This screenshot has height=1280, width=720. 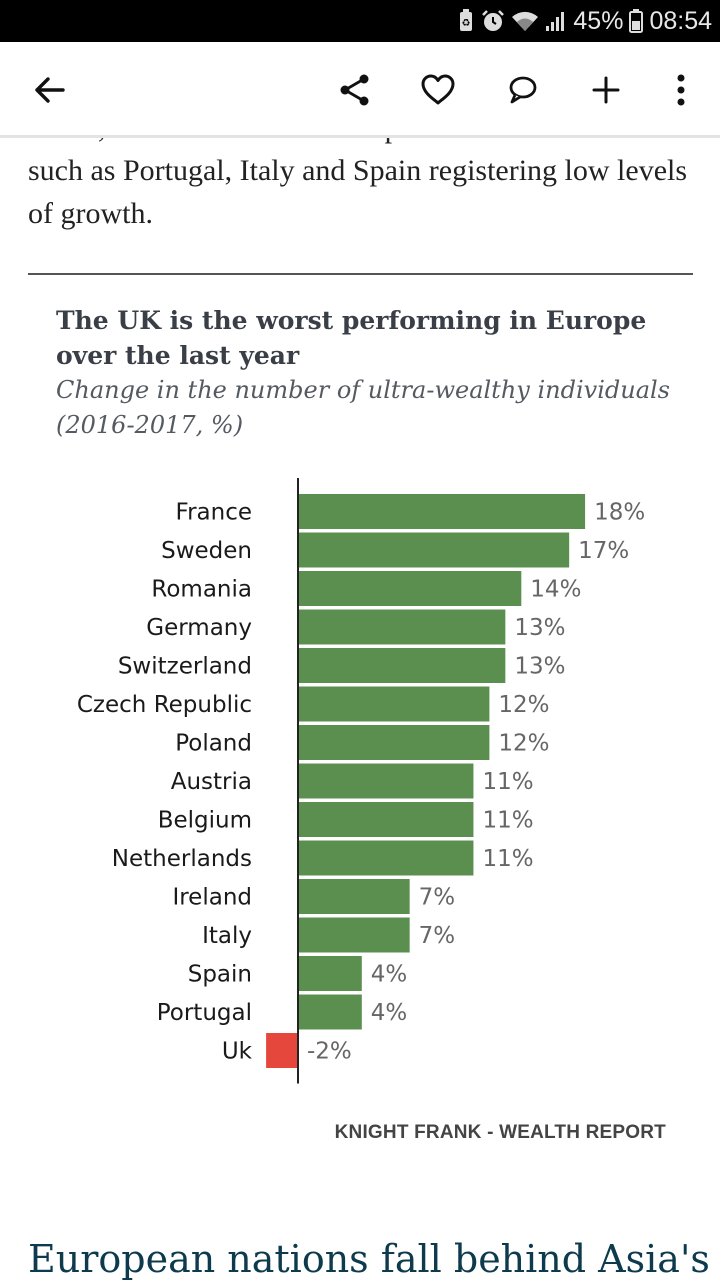 What do you see at coordinates (185, 667) in the screenshot?
I see `chart-category-label: Switzerland` at bounding box center [185, 667].